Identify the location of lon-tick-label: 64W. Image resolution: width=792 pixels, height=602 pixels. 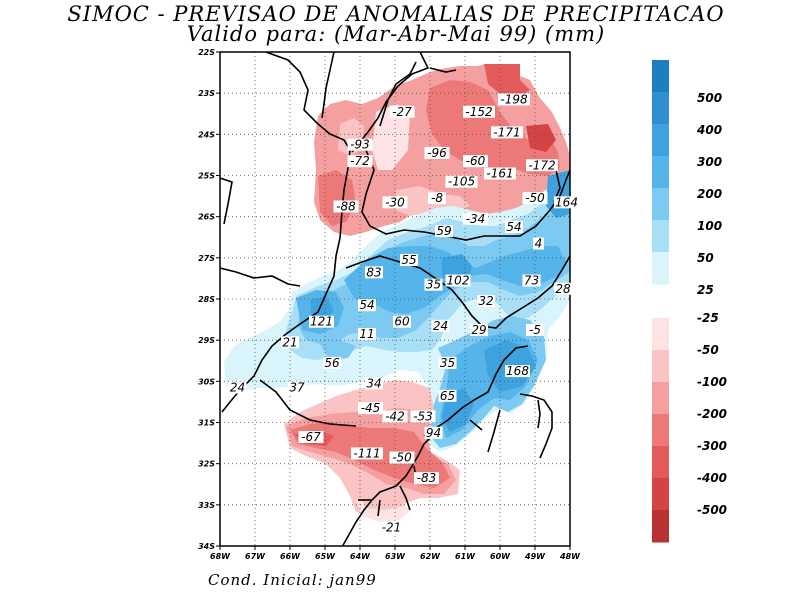
(360, 556).